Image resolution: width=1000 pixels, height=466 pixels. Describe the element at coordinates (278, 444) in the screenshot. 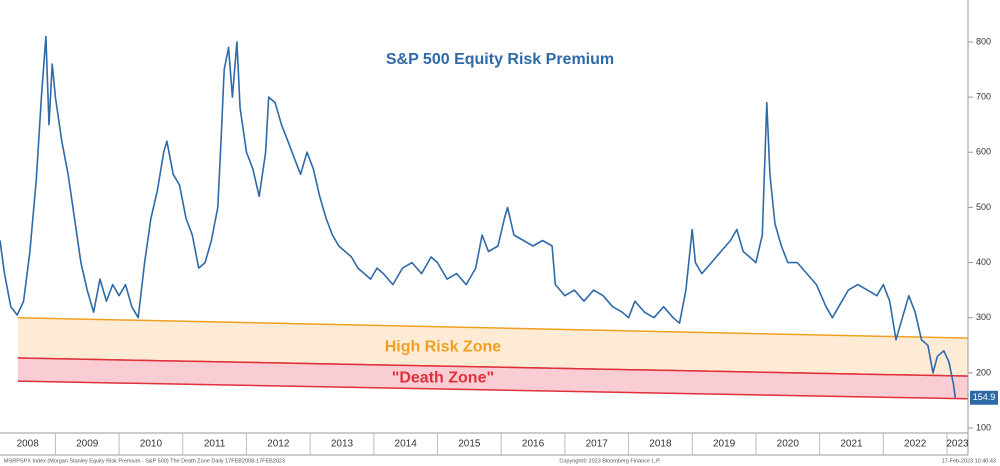

I see `x-tick-label: 2012` at that location.